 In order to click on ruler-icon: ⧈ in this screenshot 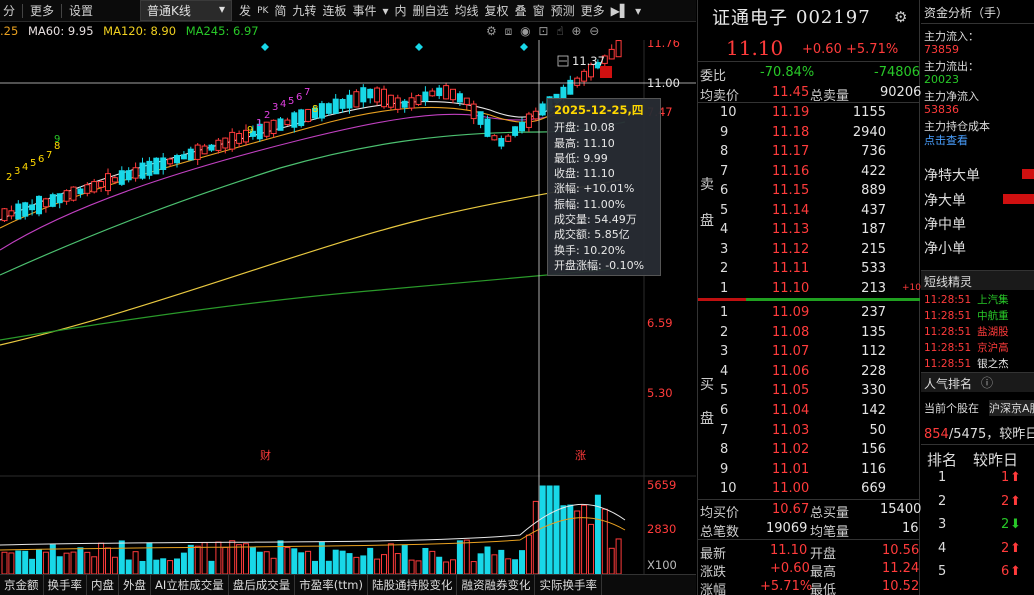, I will do `click(508, 31)`.